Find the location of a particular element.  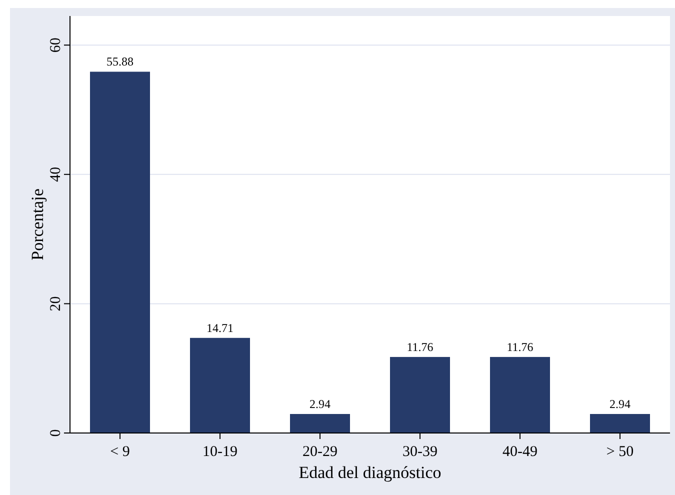

x-axis-title: Edad del diagnóstico is located at coordinates (370, 472).